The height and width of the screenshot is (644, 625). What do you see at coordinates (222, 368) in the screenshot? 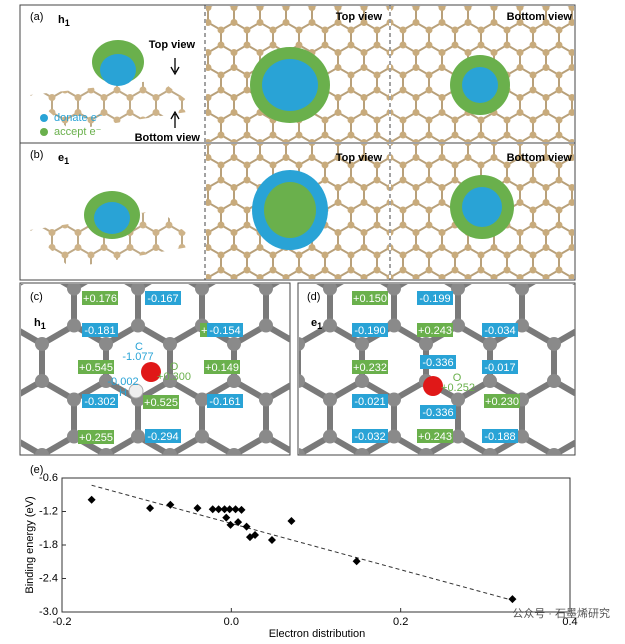
I see `charge-label: +0.149` at bounding box center [222, 368].